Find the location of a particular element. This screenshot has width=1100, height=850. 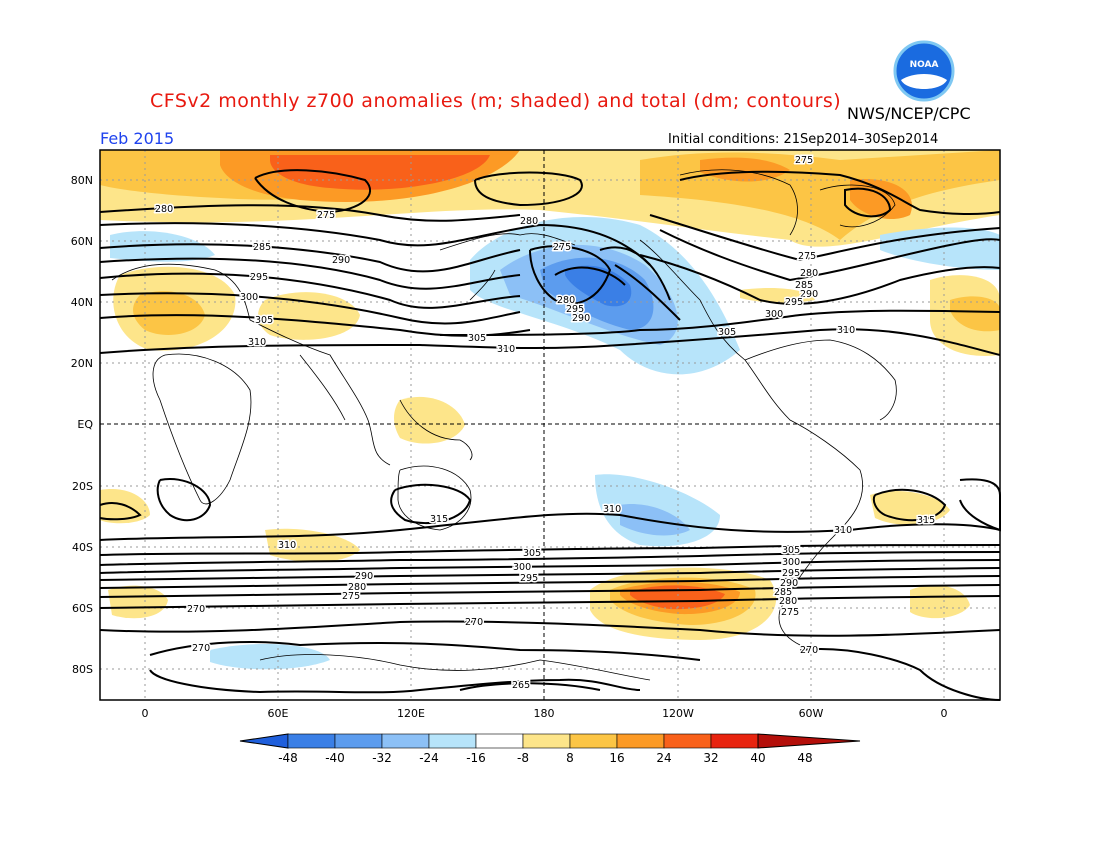

lon-label: 60E is located at coordinates (278, 713).